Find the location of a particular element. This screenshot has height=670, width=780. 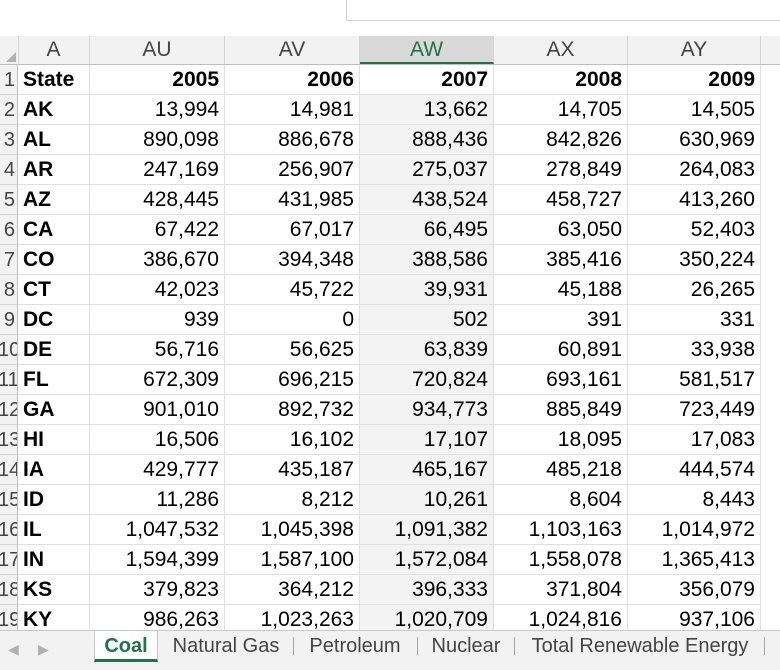

row-number: 1 is located at coordinates (9, 80).